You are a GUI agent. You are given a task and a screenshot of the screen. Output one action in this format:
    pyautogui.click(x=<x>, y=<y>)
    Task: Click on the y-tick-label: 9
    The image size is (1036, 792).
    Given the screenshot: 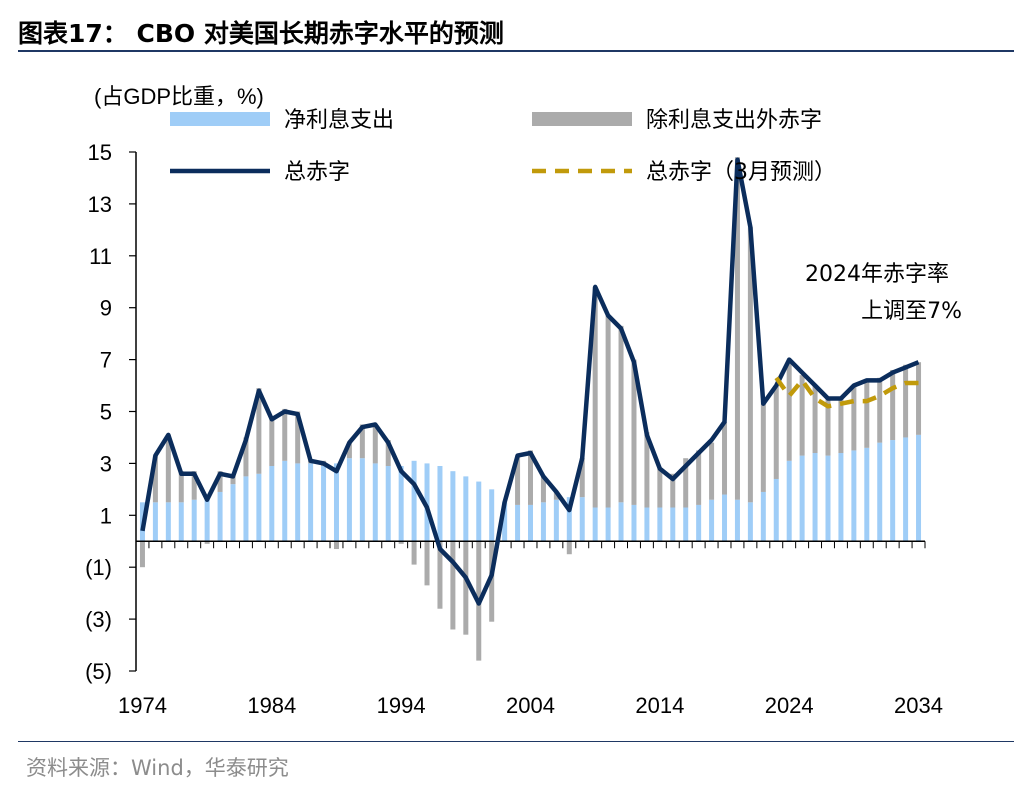 What is the action you would take?
    pyautogui.click(x=106, y=308)
    